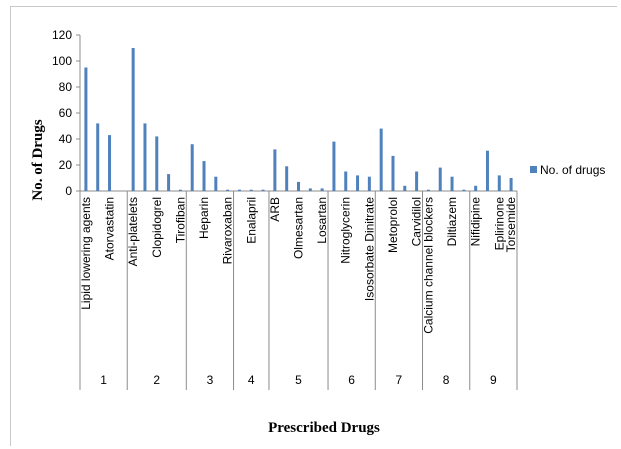  I want to click on group-label: 4, so click(251, 380).